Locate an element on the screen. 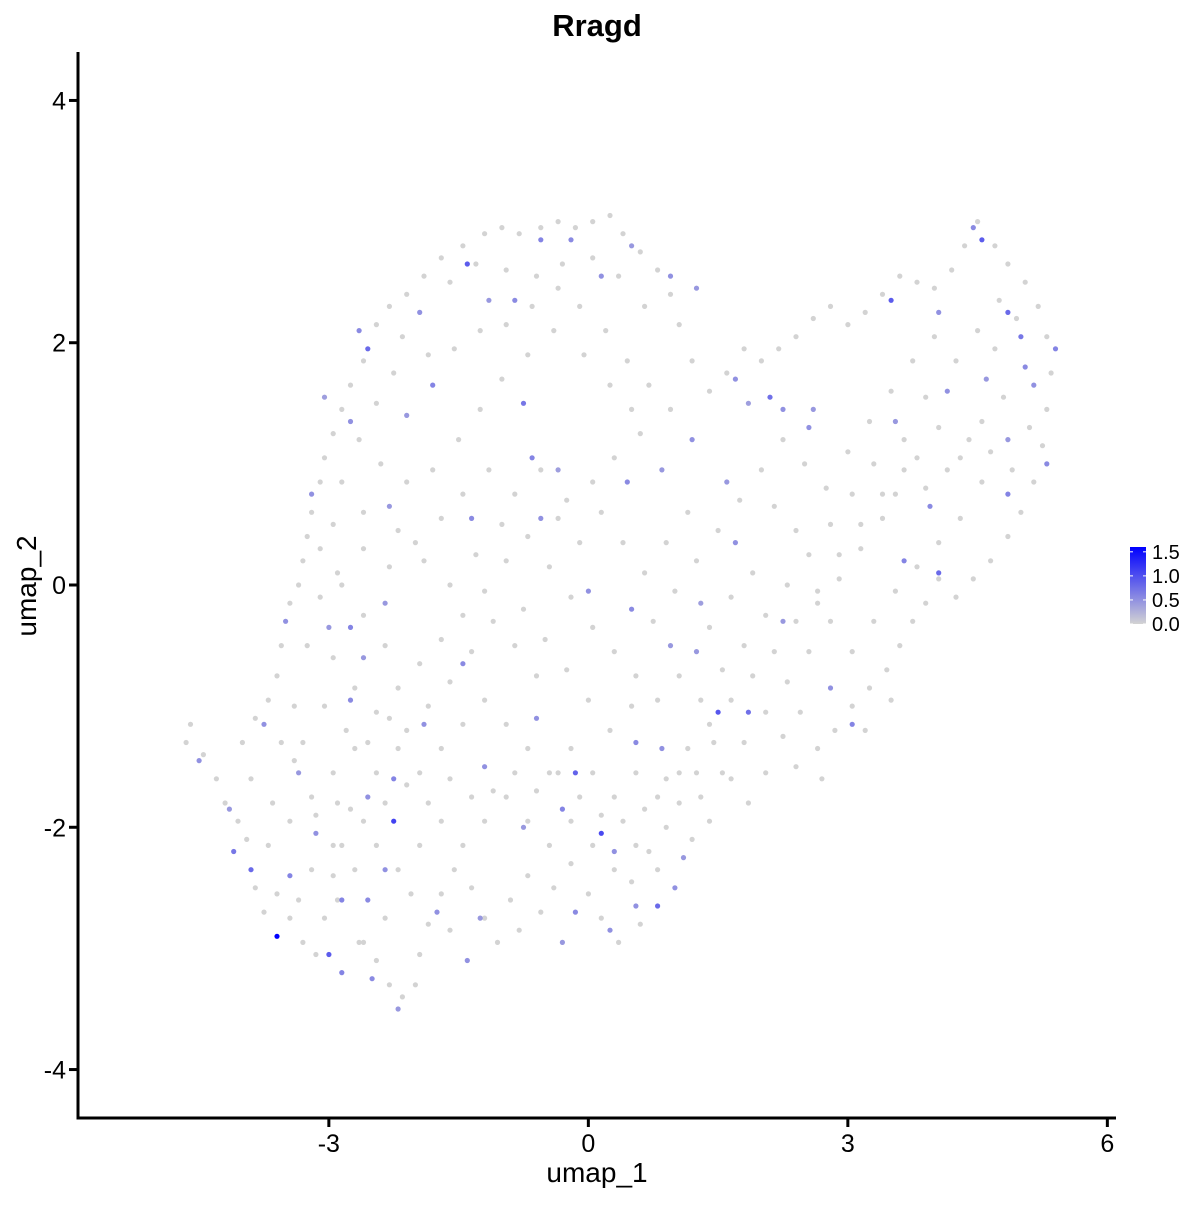 This screenshot has width=1200, height=1205. y-tick-label: 4 is located at coordinates (59, 101).